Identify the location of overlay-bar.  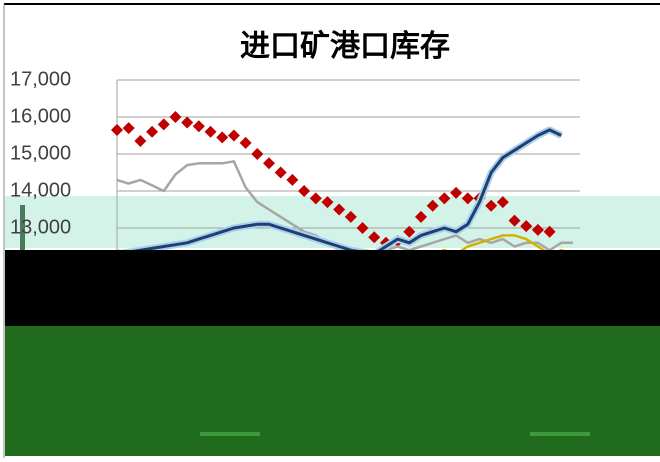
(22, 230).